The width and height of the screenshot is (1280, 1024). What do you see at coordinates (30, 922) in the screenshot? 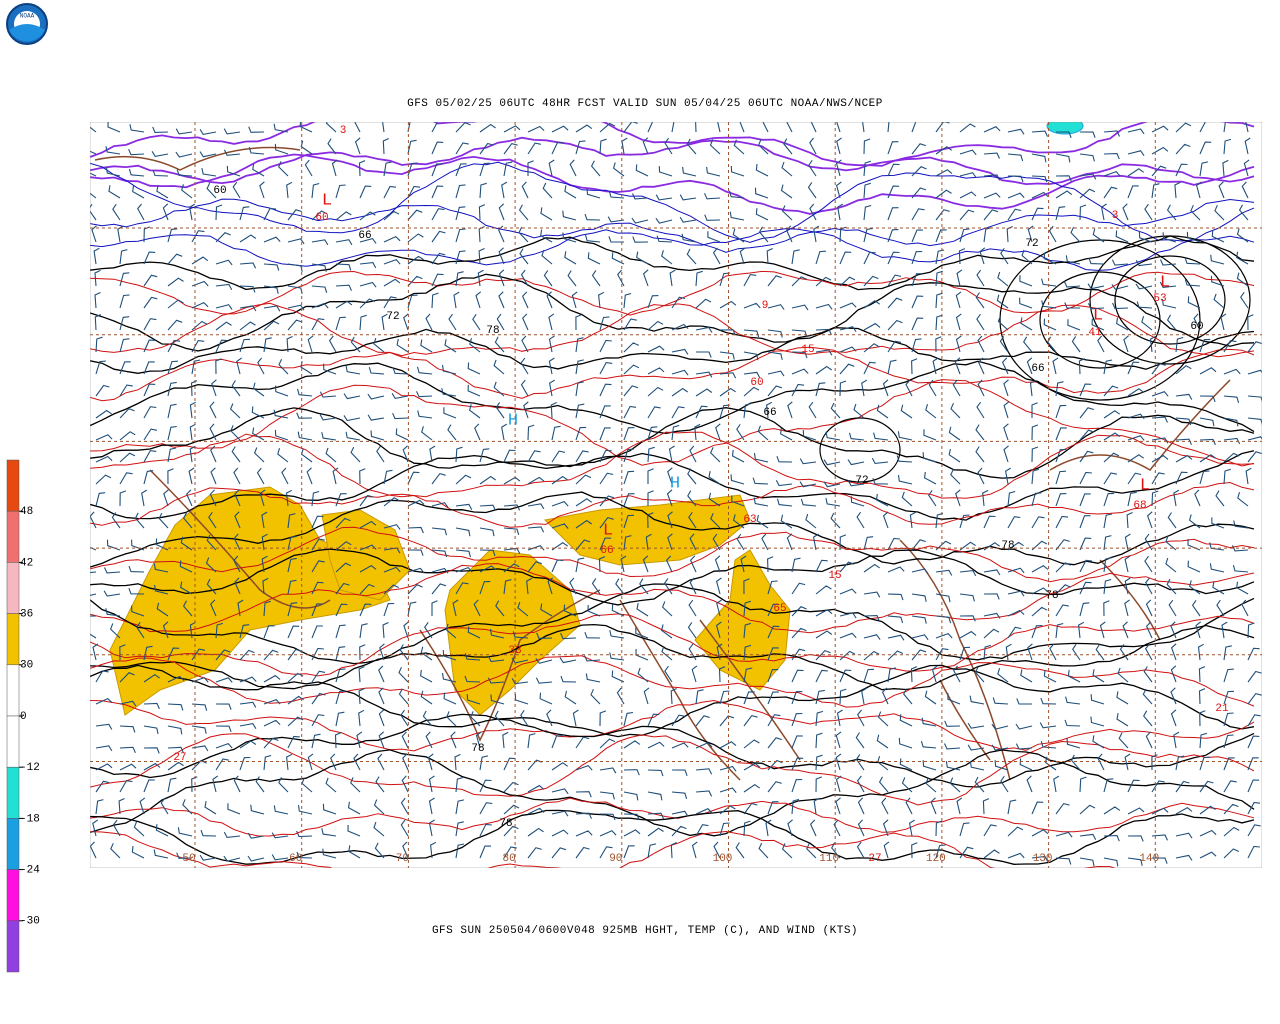
I see `colorbar-tick-label: -30` at bounding box center [30, 922].